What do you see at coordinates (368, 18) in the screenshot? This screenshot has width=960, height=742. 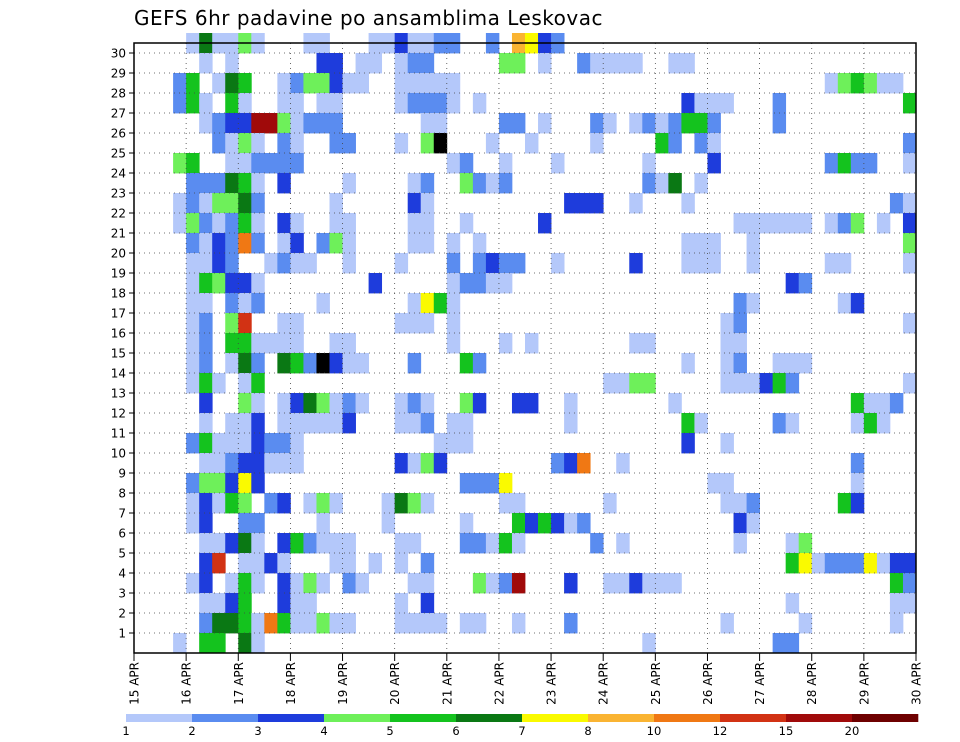 I see `chart-title: GEFS 6hr padavine po ansamblima Leskovac` at bounding box center [368, 18].